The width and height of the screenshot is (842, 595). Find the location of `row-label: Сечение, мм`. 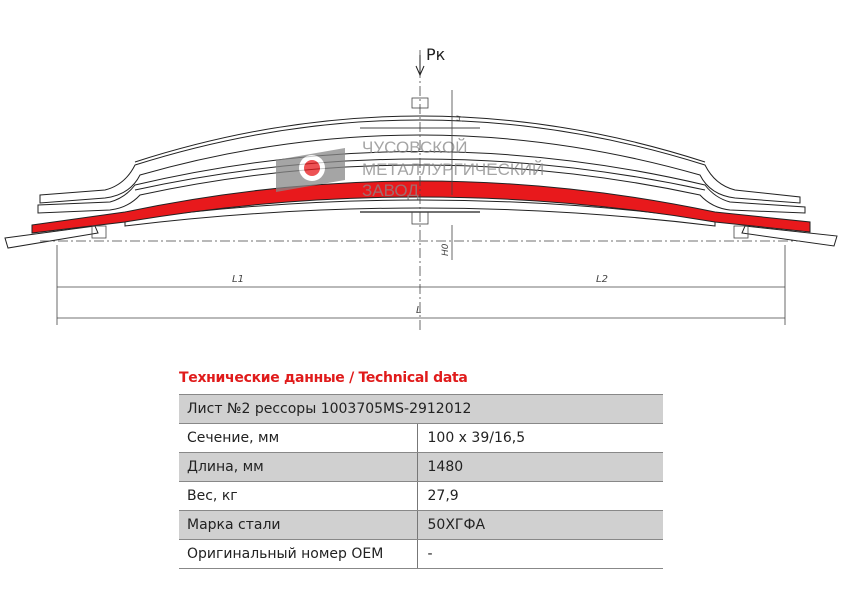

row-label: Сечение, мм is located at coordinates (298, 438).